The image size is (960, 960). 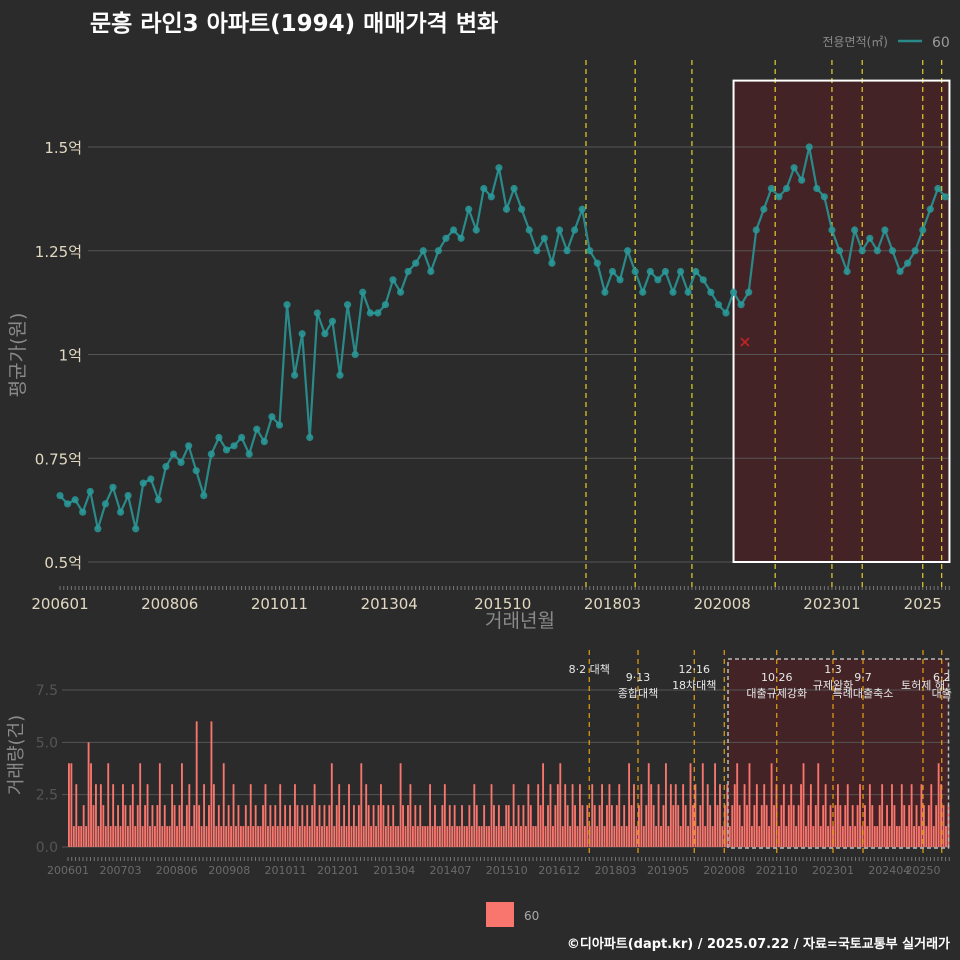 I want to click on top-x-tick-label: 202301, so click(x=831, y=604).